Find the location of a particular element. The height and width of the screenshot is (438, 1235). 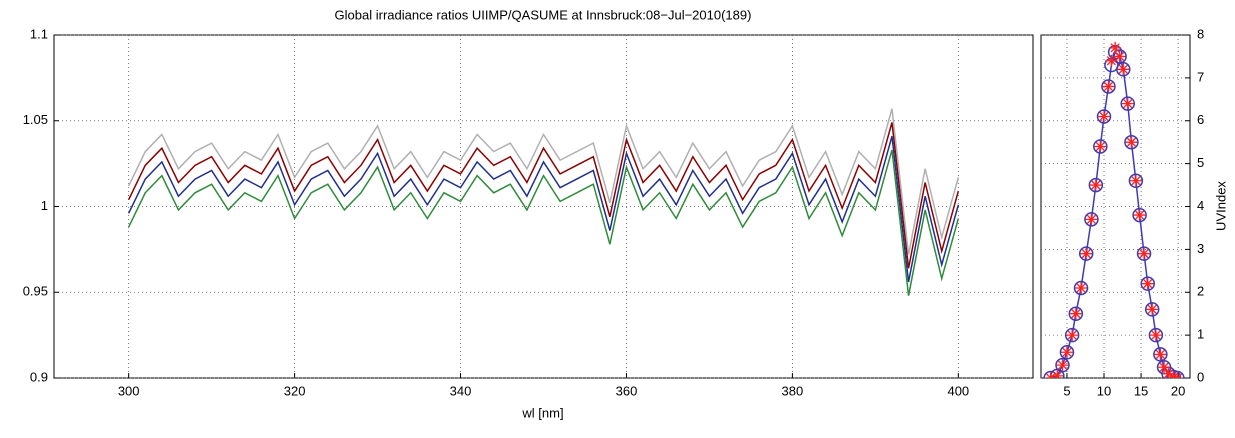

y-tick-label: 0.95 is located at coordinates (35, 291).